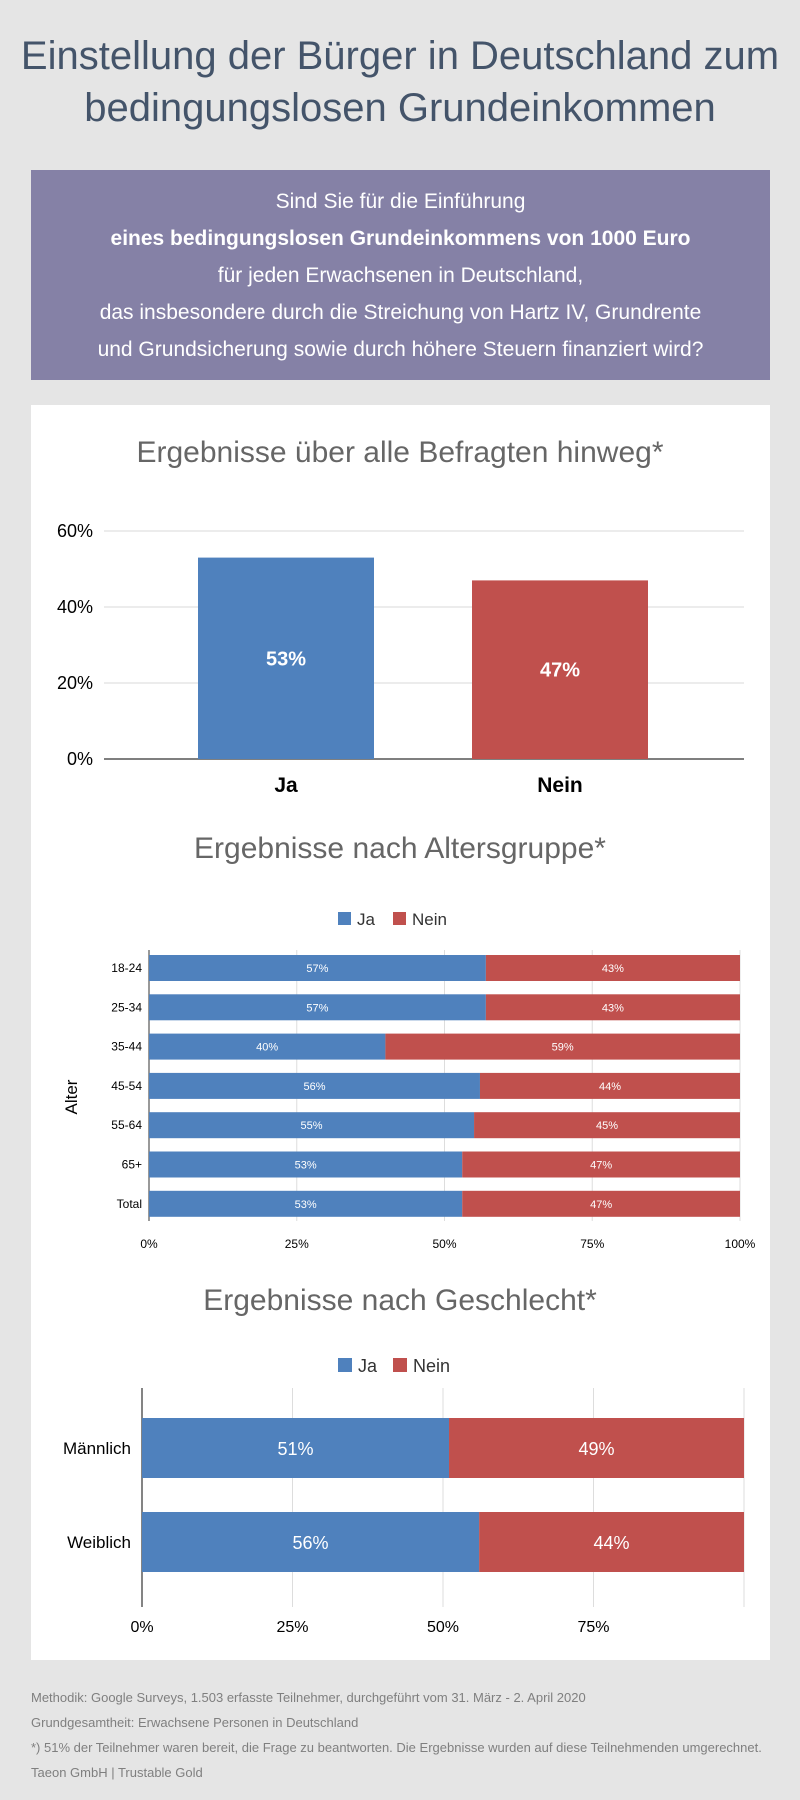 This screenshot has height=1800, width=800. I want to click on chart2-ytick: Total, so click(129, 1204).